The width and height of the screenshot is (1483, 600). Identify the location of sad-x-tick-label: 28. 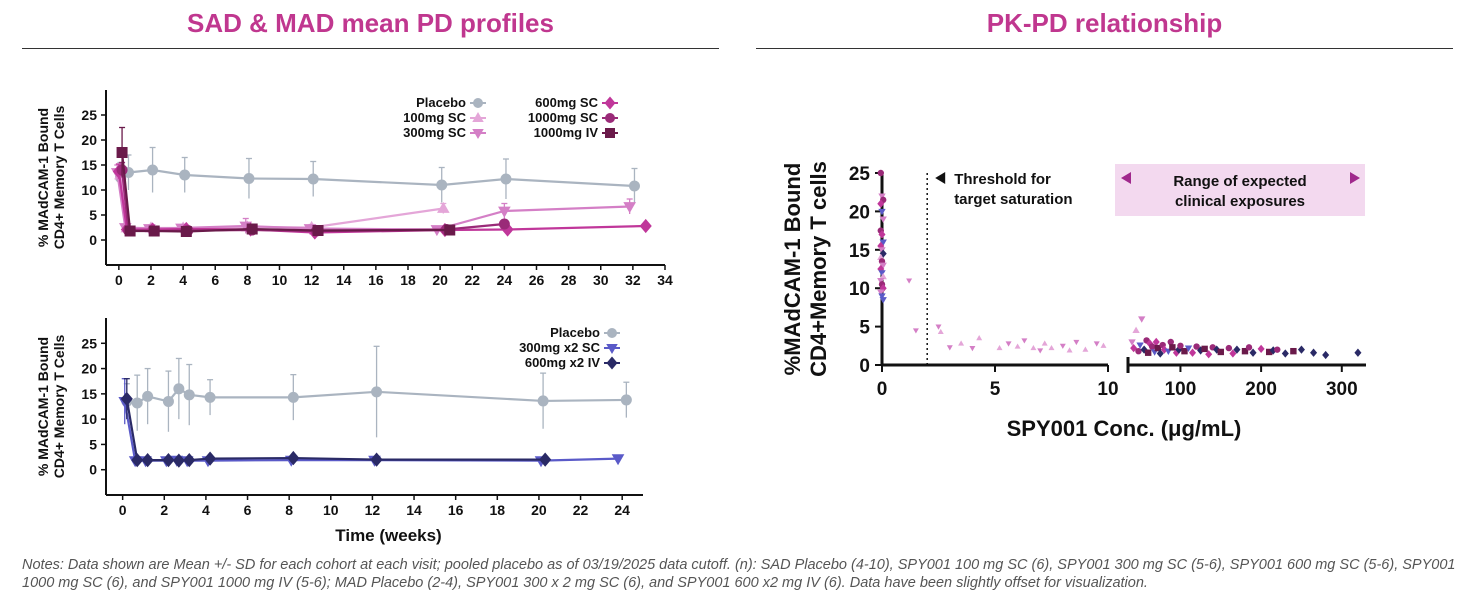
(569, 280).